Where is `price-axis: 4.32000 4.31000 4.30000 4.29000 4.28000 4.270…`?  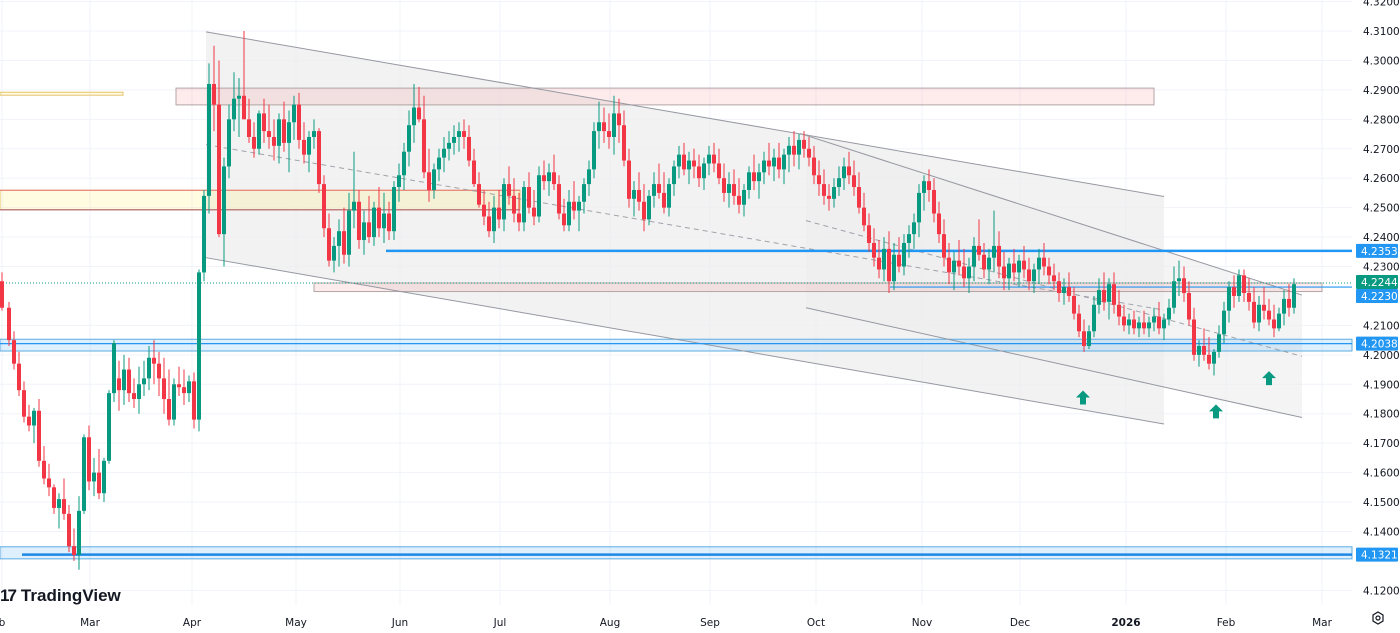 price-axis: 4.32000 4.31000 4.30000 4.29000 4.28000 4.270… is located at coordinates (1381, 298).